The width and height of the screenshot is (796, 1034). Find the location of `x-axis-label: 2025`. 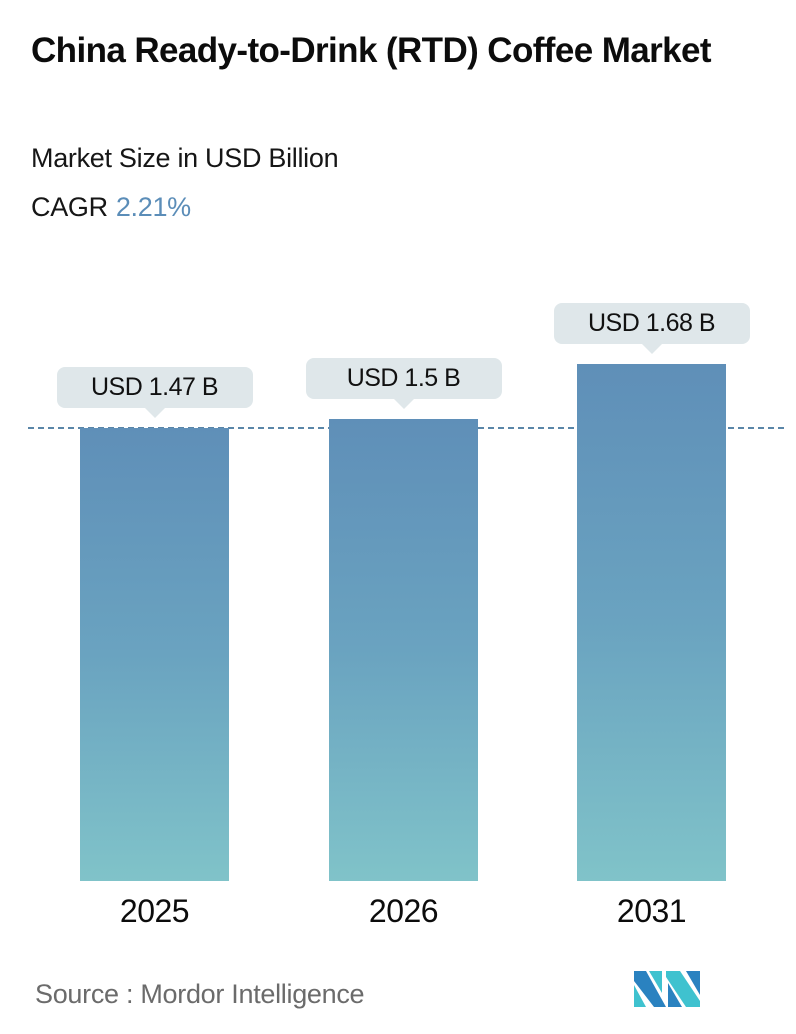

x-axis-label: 2025 is located at coordinates (154, 911).